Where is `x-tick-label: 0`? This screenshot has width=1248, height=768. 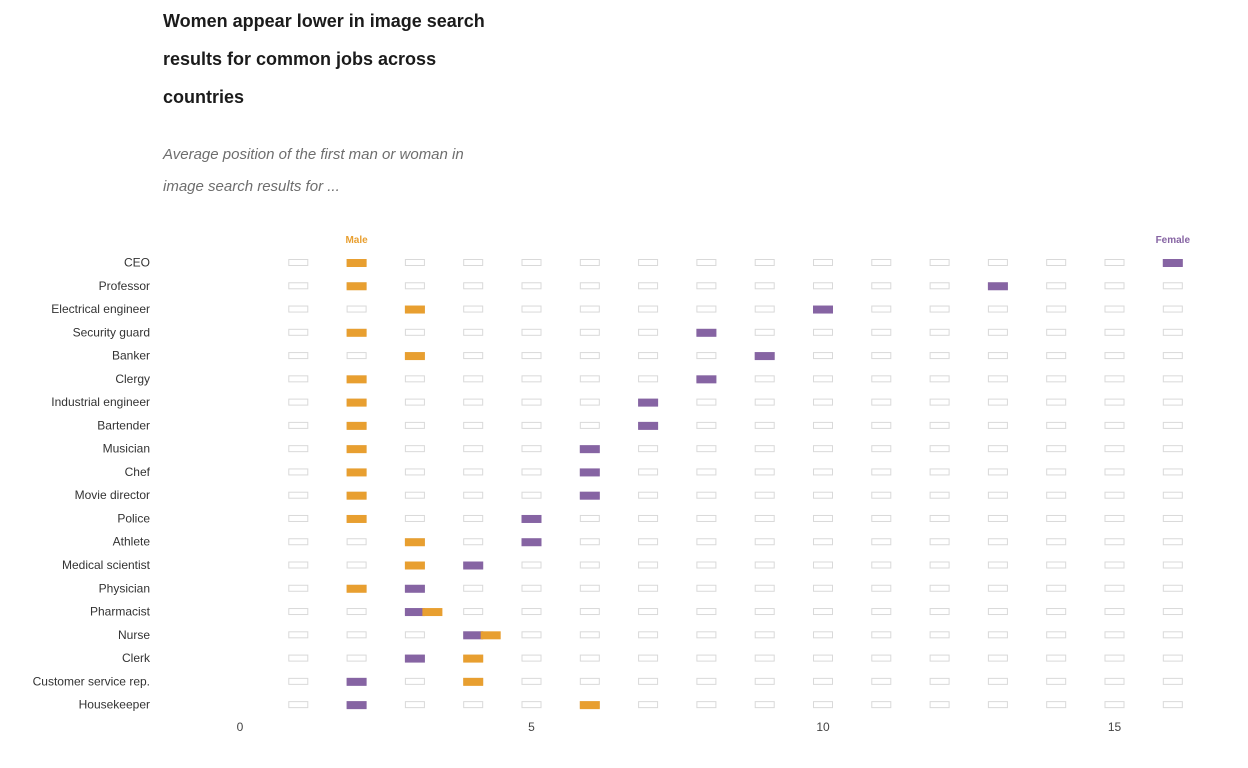
x-tick-label: 0 is located at coordinates (240, 727).